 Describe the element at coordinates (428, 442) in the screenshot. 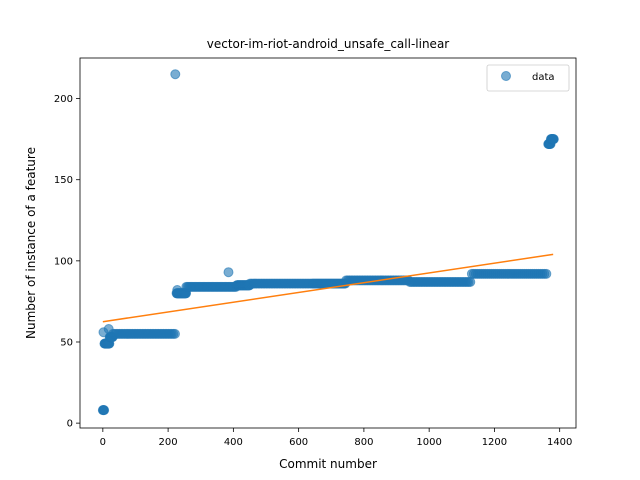

I see `x-tick-label: 1000` at that location.